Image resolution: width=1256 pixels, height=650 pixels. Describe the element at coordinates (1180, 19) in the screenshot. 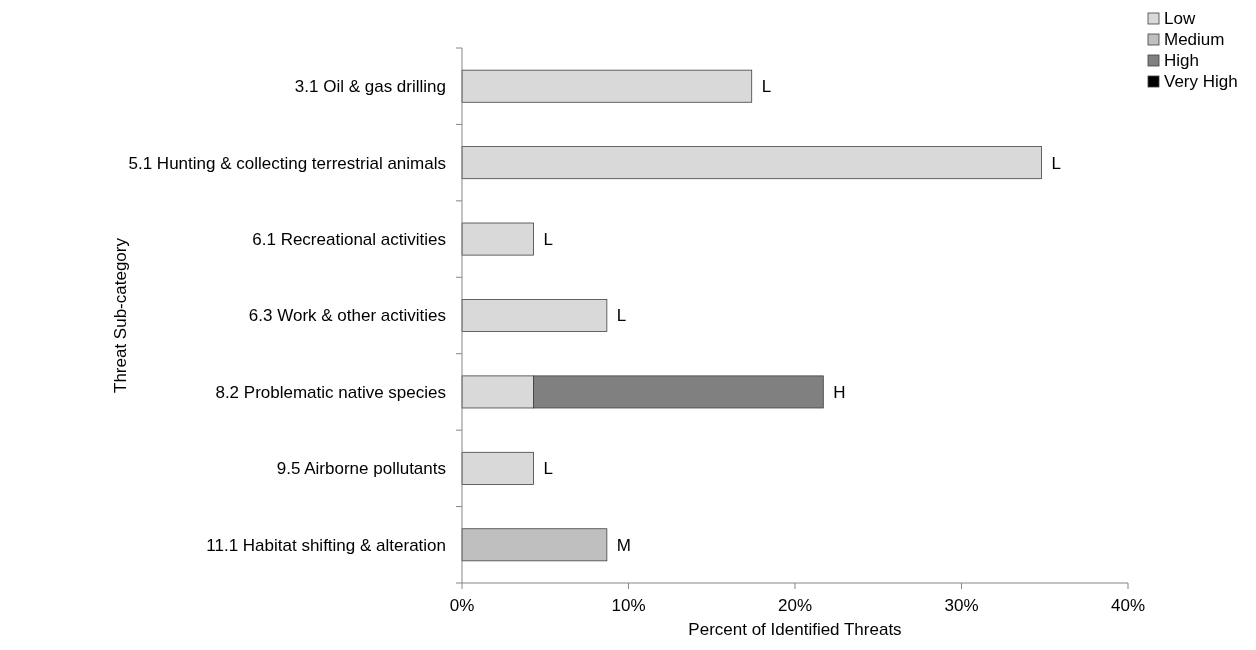

I see `legend-label: Low` at that location.